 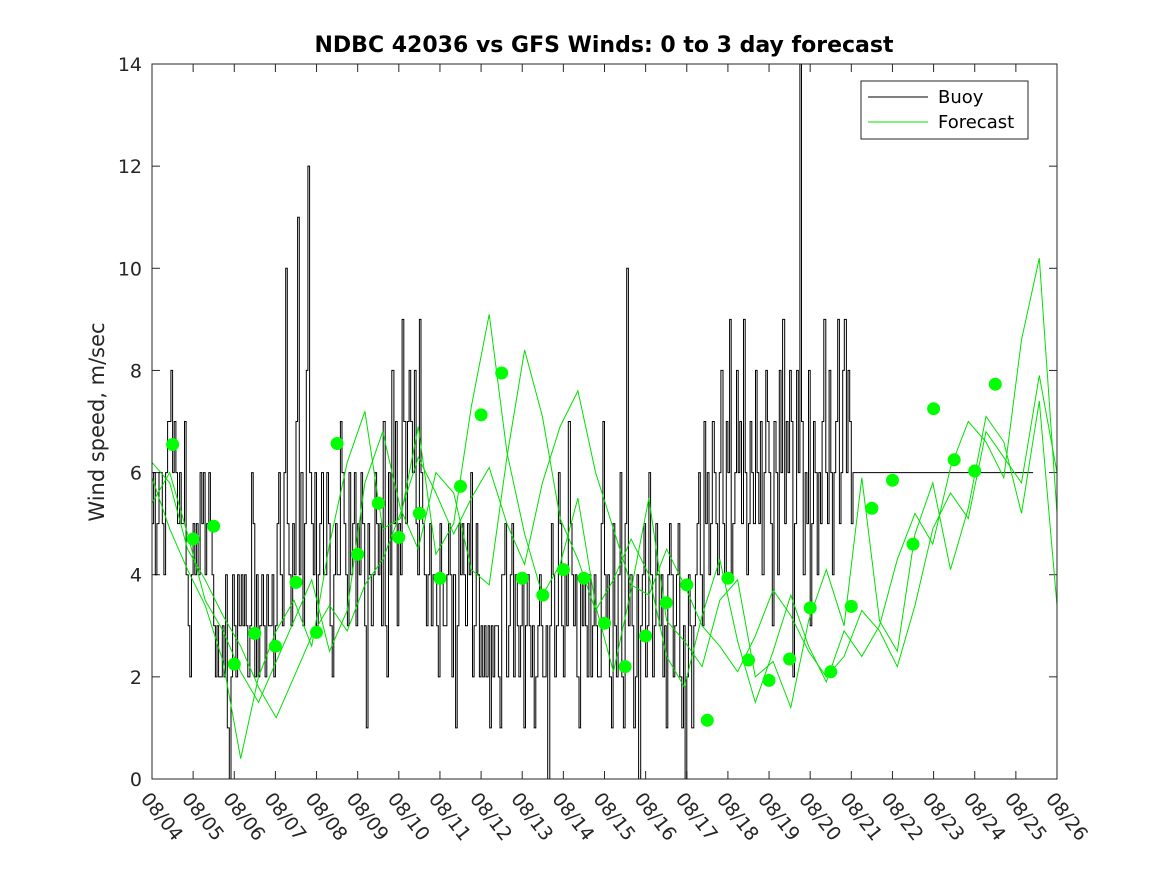 What do you see at coordinates (130, 65) in the screenshot?
I see `y-tick-label: 14` at bounding box center [130, 65].